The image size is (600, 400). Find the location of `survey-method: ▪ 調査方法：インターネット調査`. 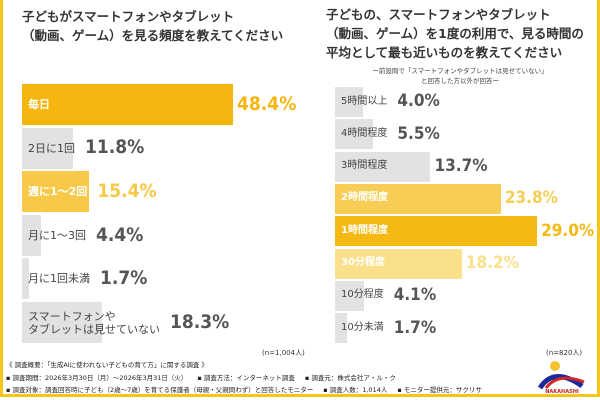

survey-method: ▪ 調査方法：インターネット調査 is located at coordinates (246, 378).